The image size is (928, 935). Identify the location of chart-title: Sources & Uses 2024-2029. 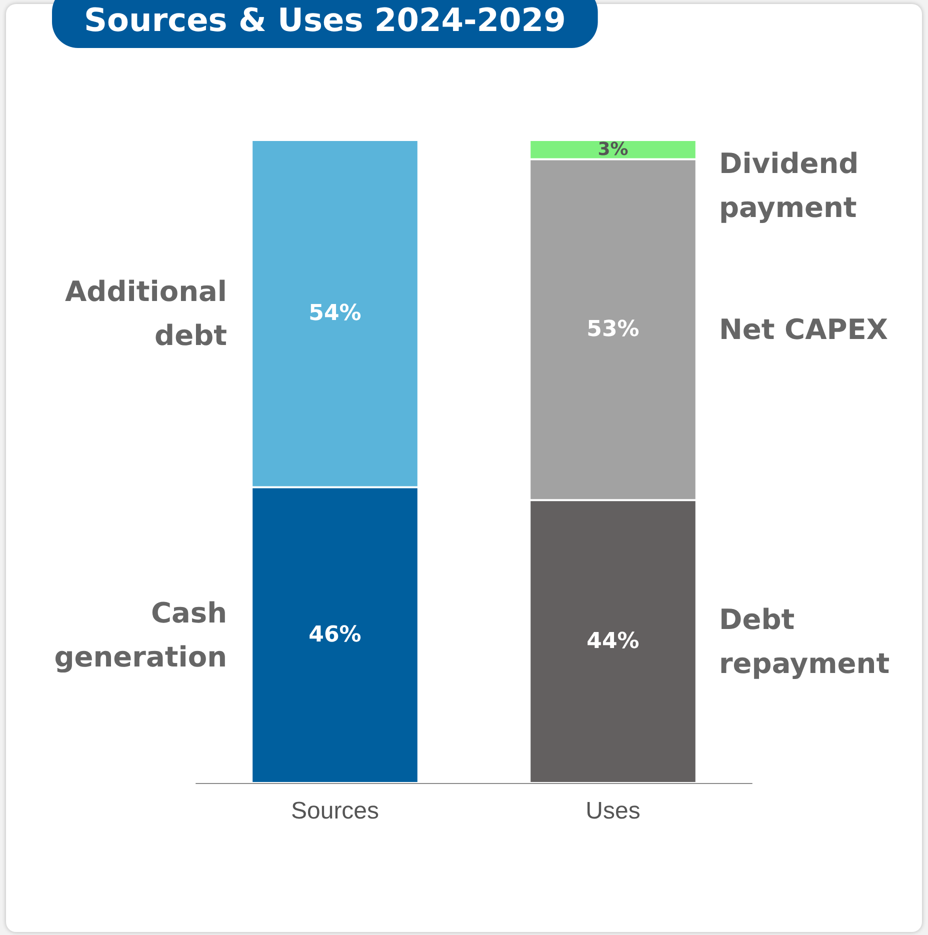
(325, 20).